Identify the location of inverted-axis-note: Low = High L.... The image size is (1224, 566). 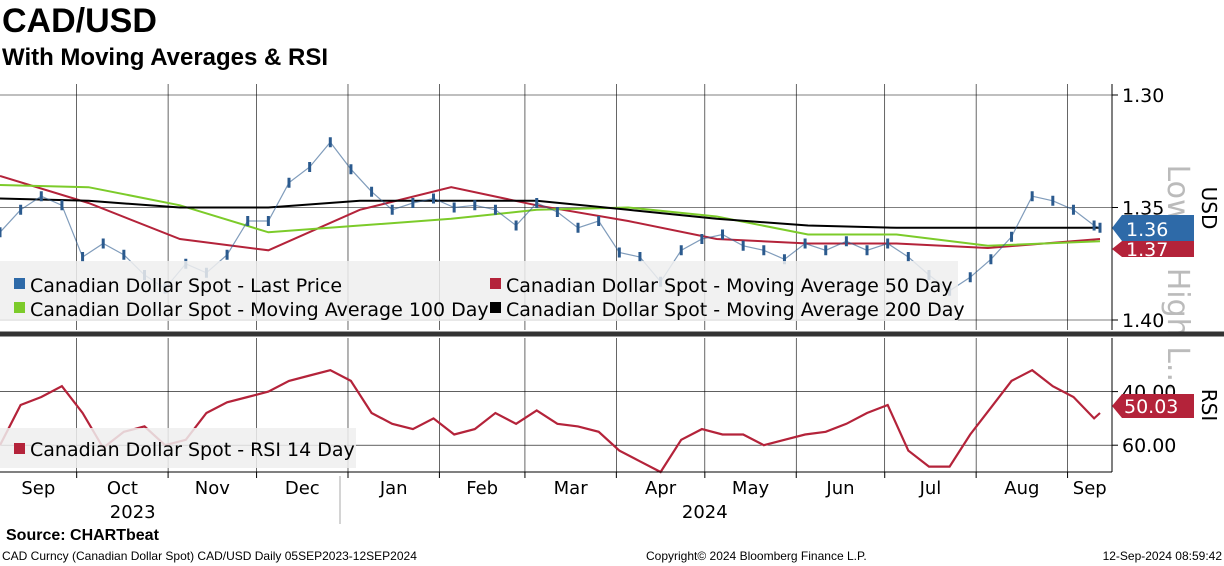
(1177, 277).